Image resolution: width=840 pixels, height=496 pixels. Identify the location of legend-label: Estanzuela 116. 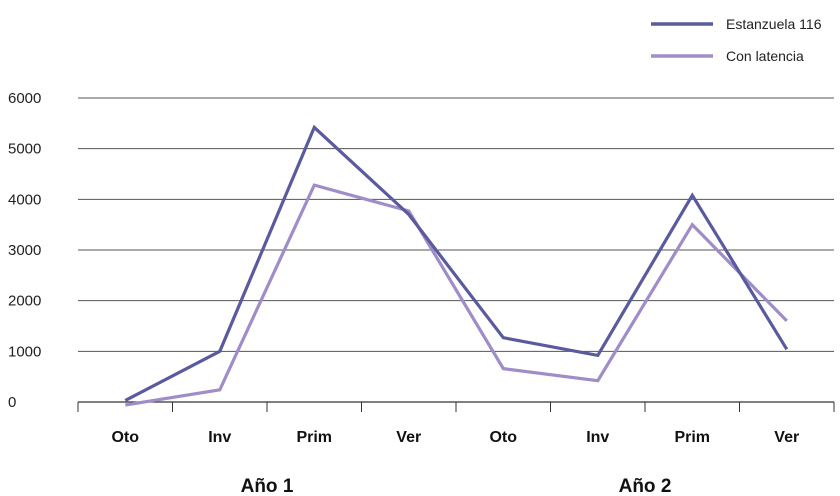
(774, 24).